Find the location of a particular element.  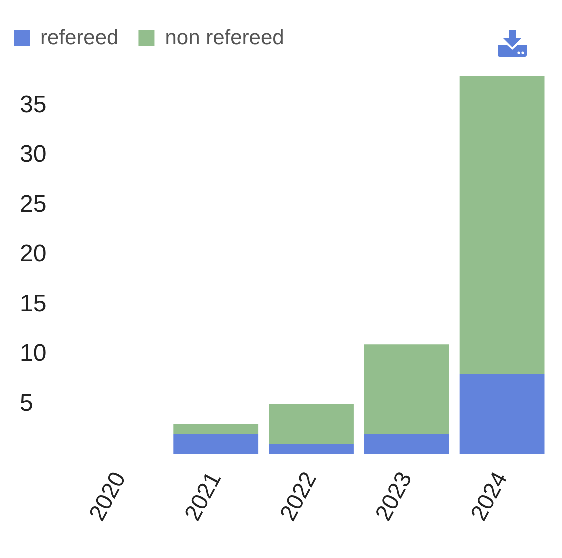

y-tick-label: 15 is located at coordinates (33, 304).